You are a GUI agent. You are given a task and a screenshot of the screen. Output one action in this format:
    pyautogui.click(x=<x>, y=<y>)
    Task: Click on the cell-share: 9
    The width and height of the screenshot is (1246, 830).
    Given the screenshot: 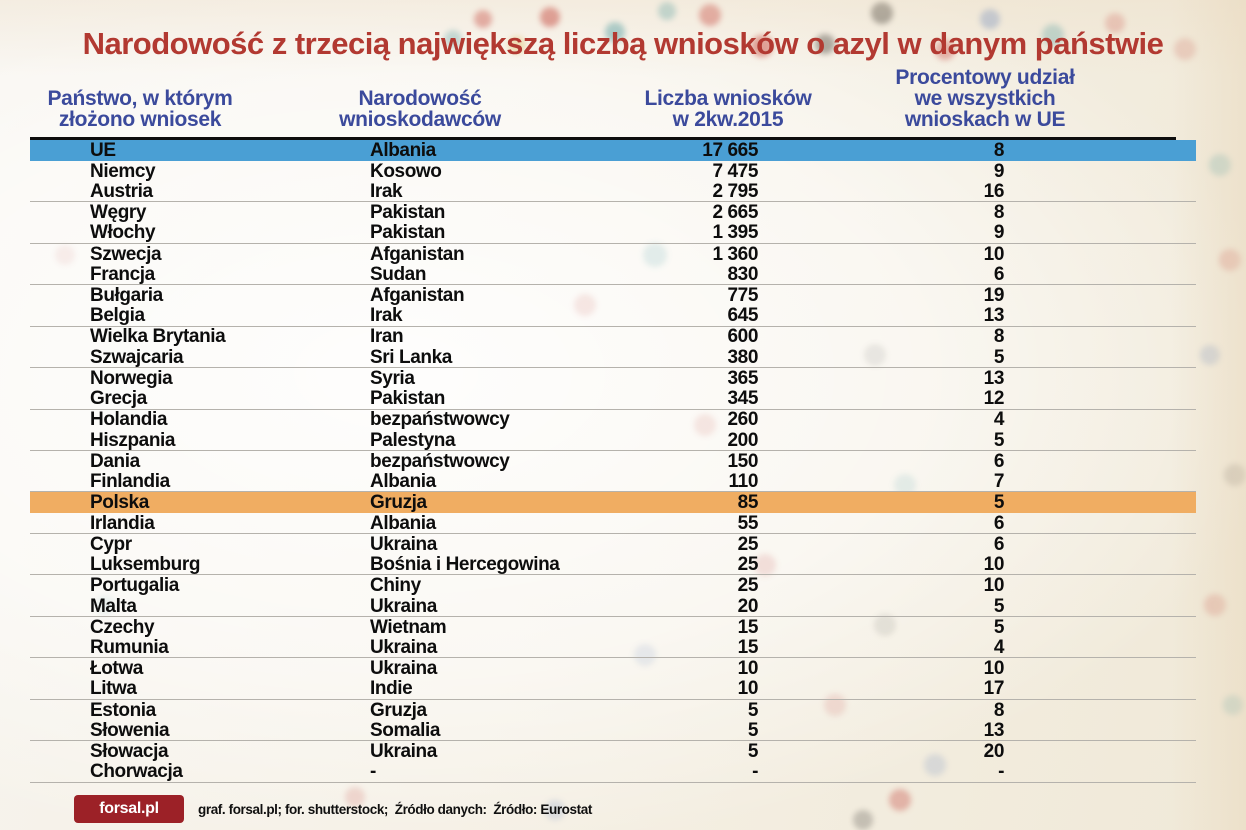 What is the action you would take?
    pyautogui.click(x=999, y=233)
    